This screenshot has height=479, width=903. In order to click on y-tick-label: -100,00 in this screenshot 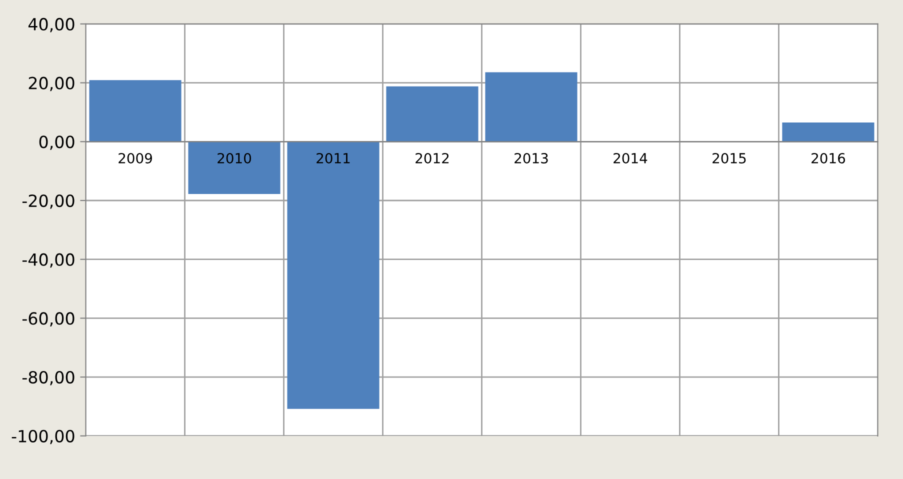, I will do `click(43, 437)`.